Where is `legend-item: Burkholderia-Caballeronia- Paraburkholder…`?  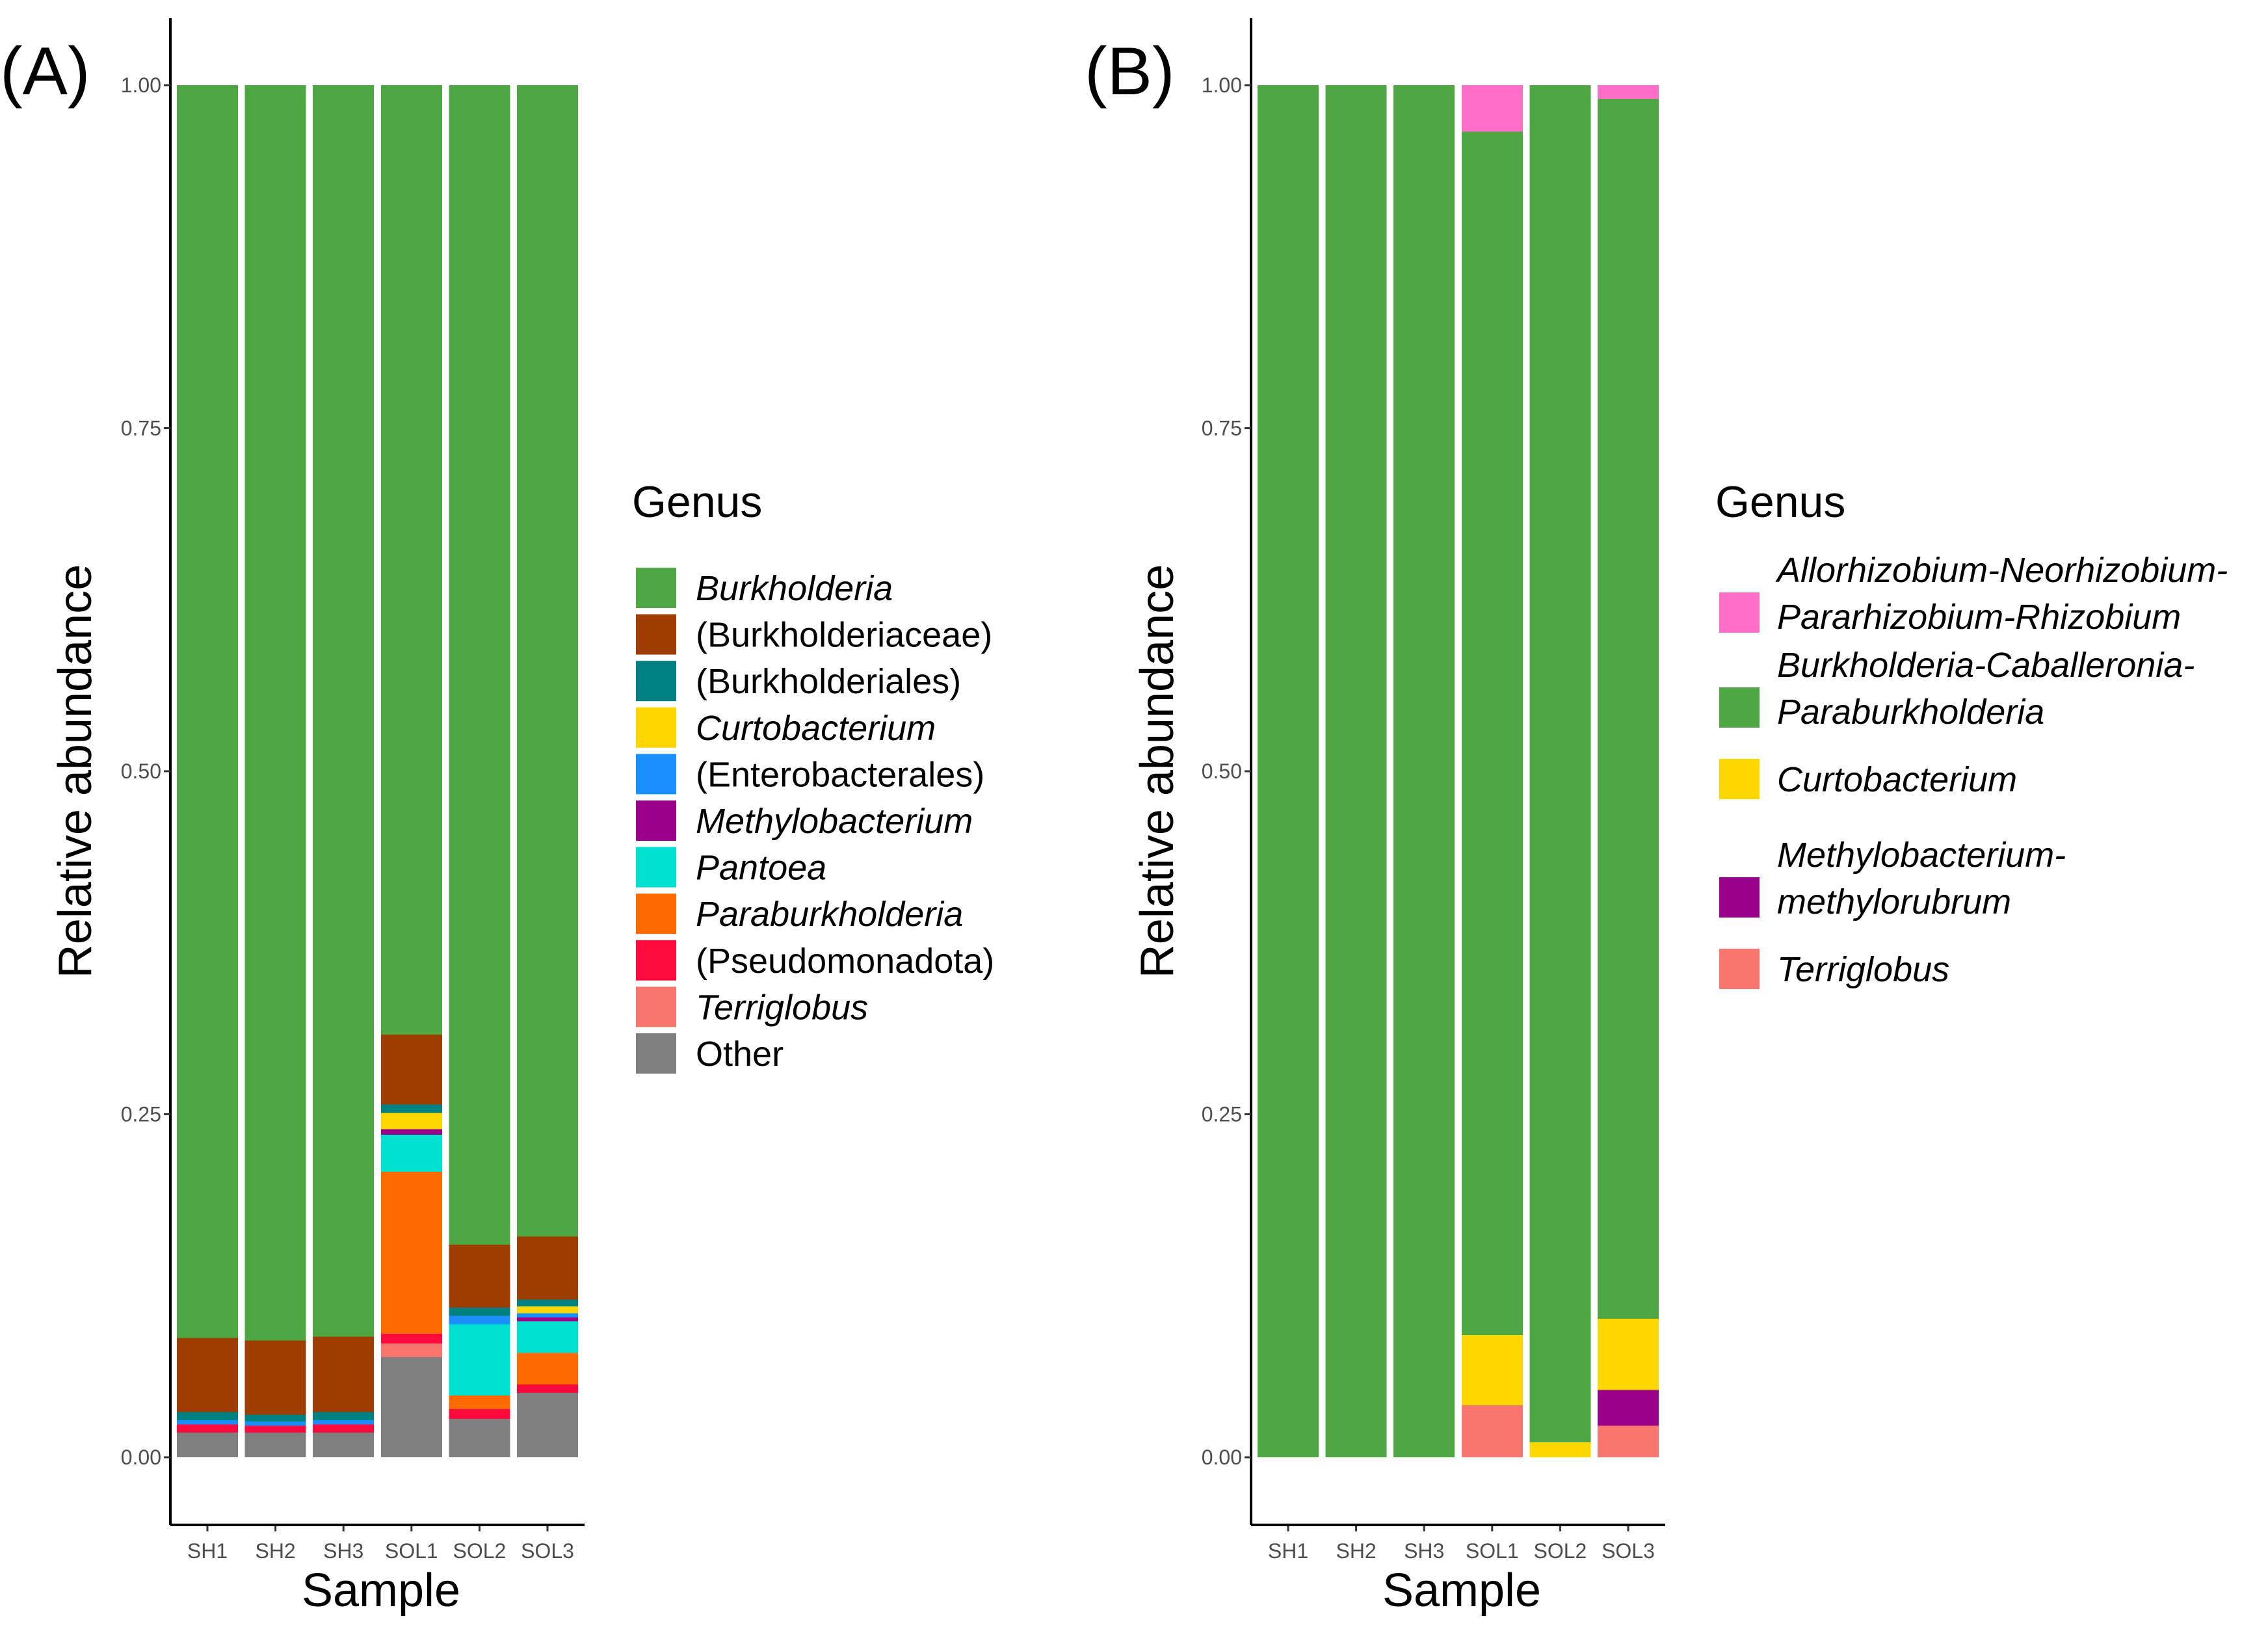
legend-item: Burkholderia-Caballeronia- Paraburkholder… is located at coordinates (1957, 689).